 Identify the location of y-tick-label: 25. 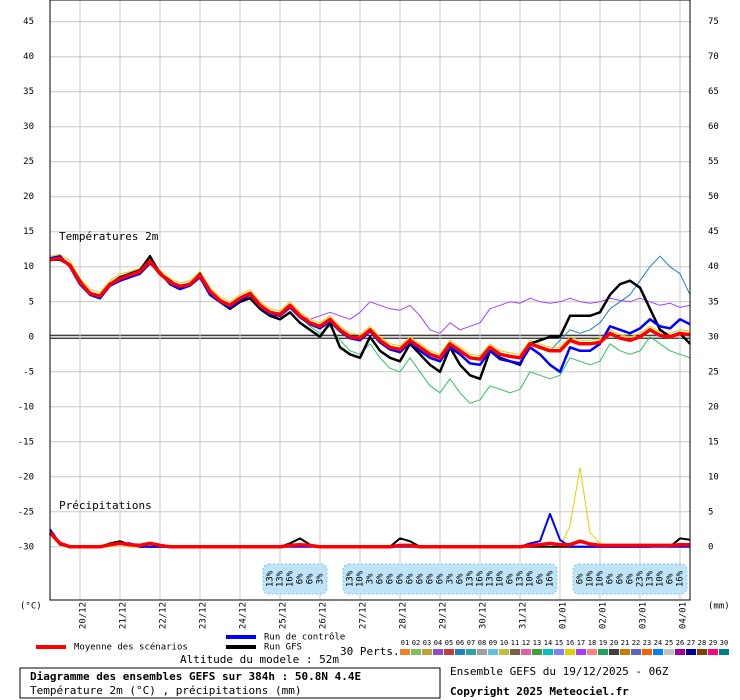
(28, 162).